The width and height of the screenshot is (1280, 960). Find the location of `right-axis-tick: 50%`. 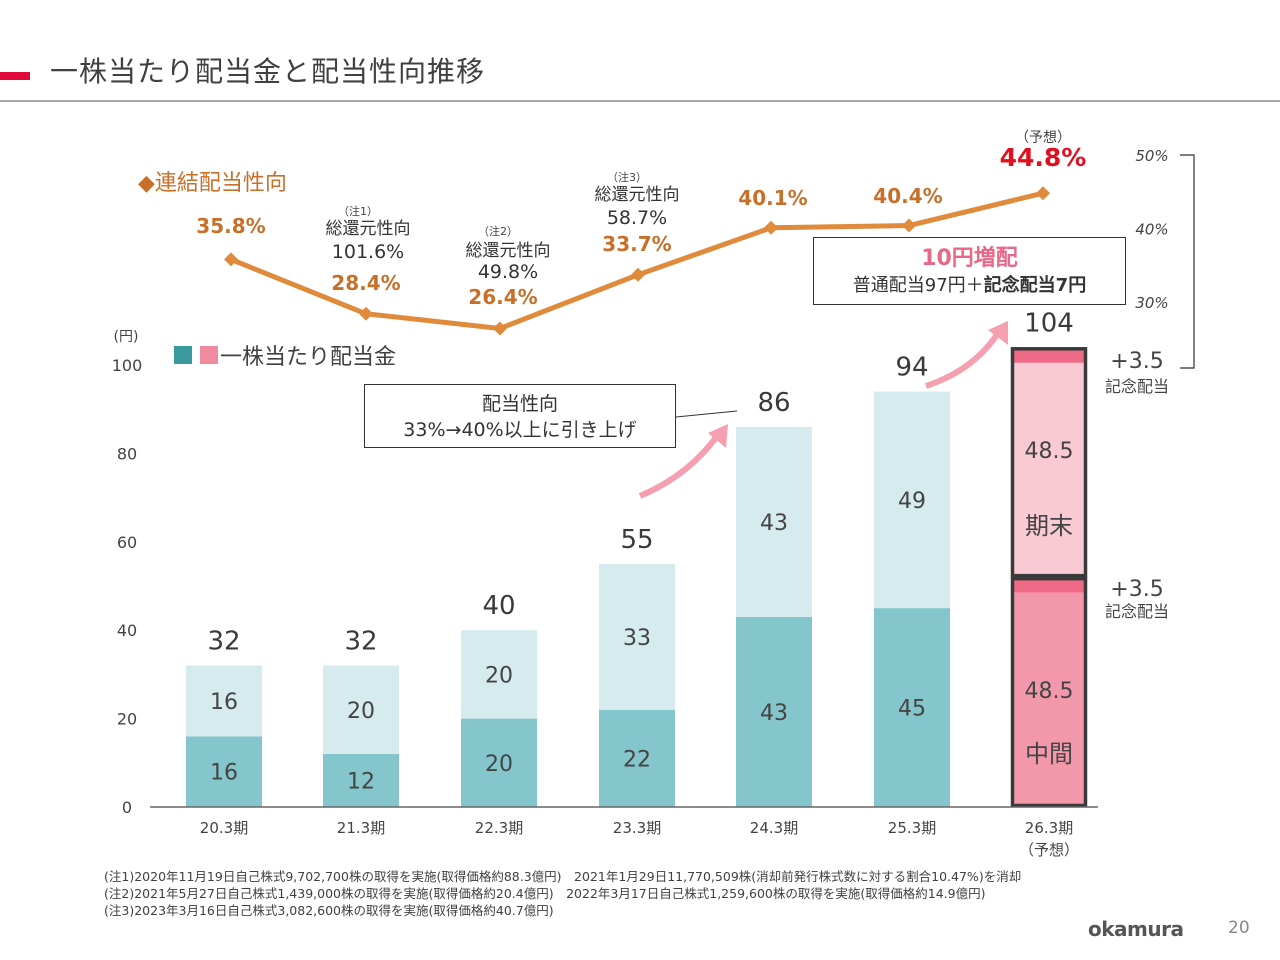

right-axis-tick: 50% is located at coordinates (1151, 156).